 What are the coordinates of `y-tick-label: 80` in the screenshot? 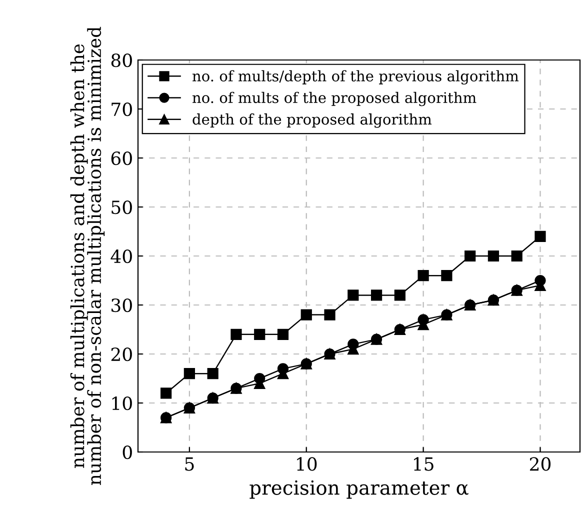 It's located at (121, 60).